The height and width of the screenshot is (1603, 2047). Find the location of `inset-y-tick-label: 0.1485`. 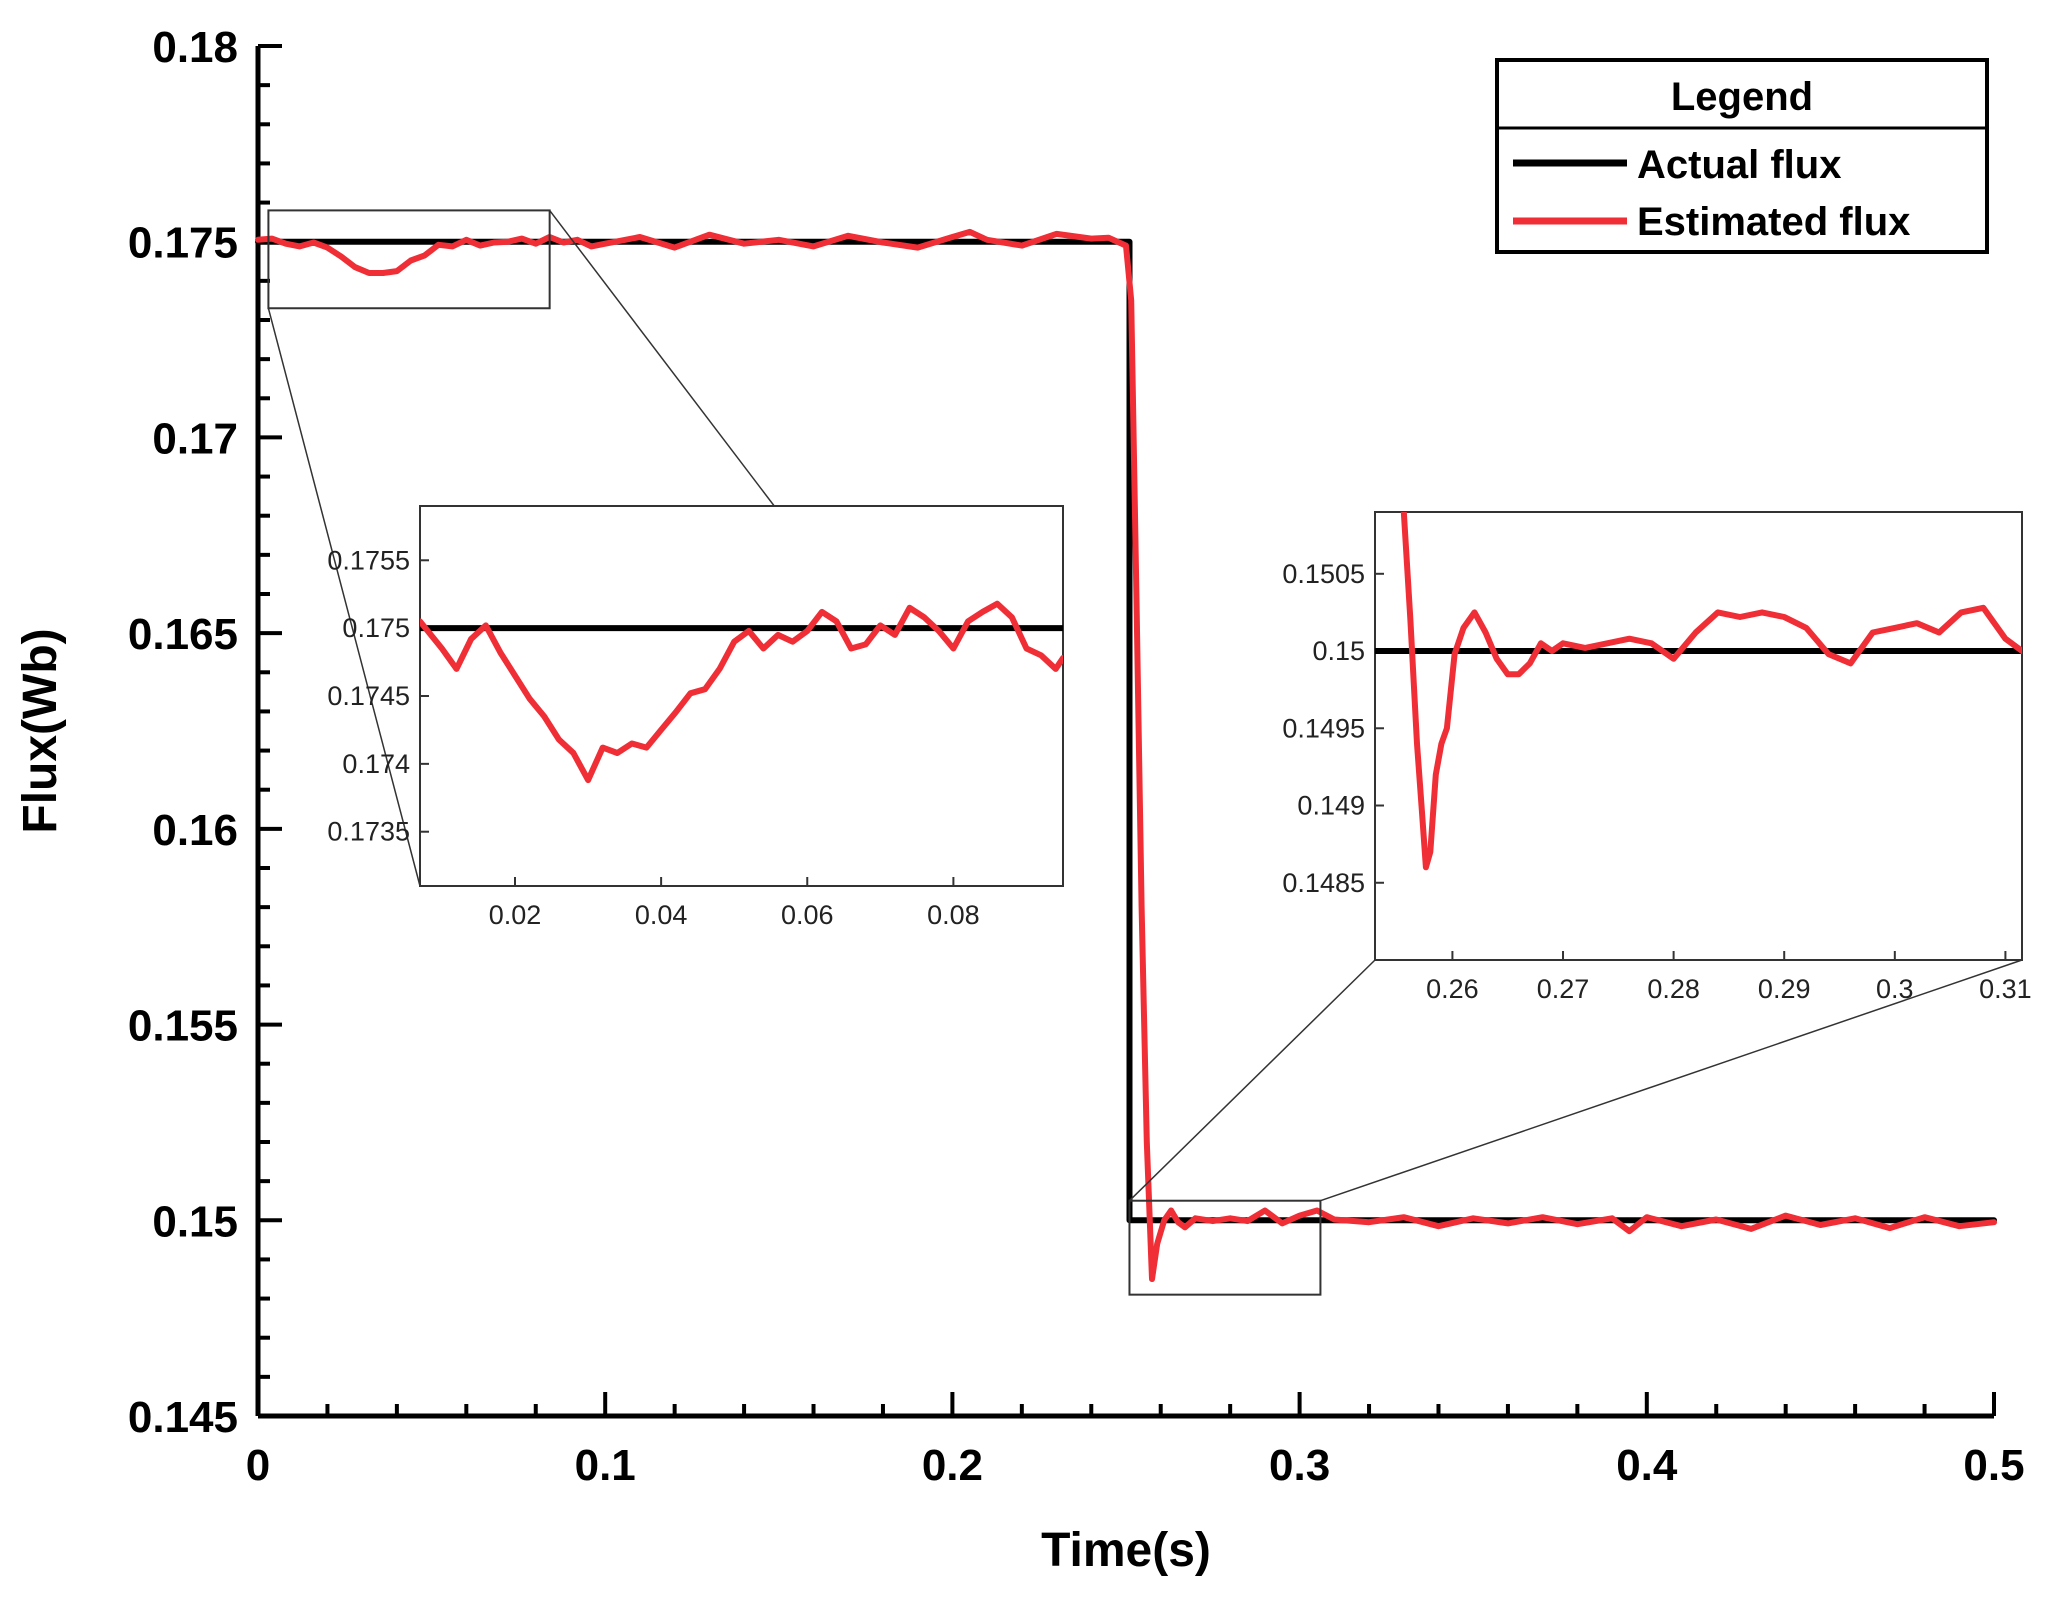

inset-y-tick-label: 0.1485 is located at coordinates (1323, 883).